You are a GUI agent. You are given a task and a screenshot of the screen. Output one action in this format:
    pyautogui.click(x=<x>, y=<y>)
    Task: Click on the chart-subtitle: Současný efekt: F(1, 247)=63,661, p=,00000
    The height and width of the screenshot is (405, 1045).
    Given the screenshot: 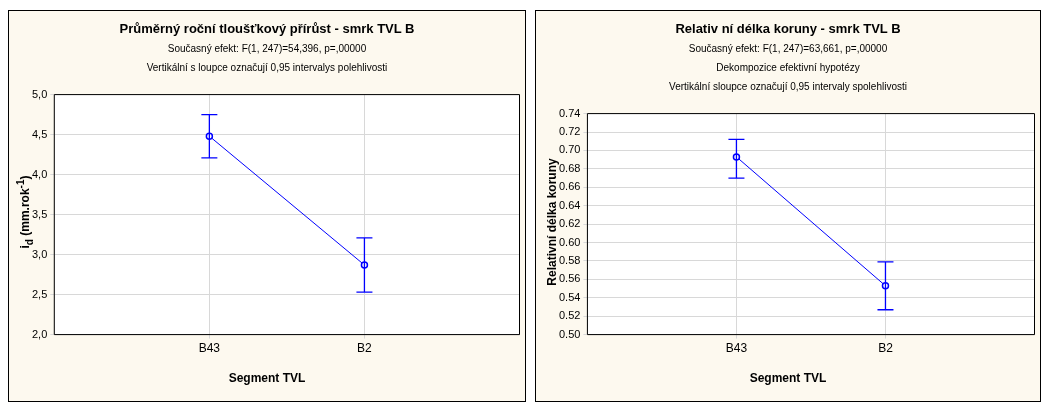 What is the action you would take?
    pyautogui.click(x=788, y=48)
    